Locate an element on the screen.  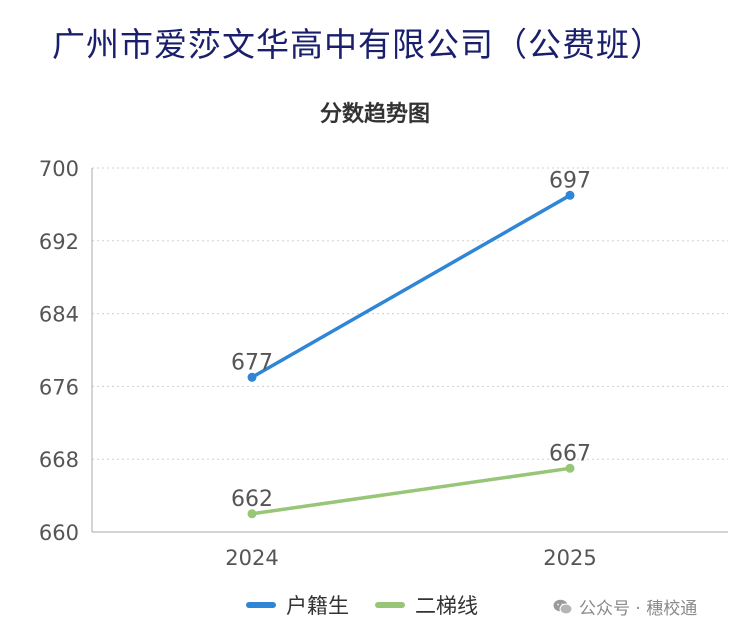
data-label: 697 is located at coordinates (570, 180).